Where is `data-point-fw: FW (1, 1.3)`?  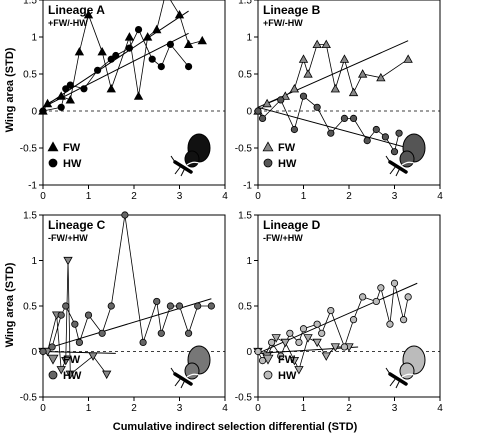
data-point-fw: FW (1, 1.3) is located at coordinates (88, 14).